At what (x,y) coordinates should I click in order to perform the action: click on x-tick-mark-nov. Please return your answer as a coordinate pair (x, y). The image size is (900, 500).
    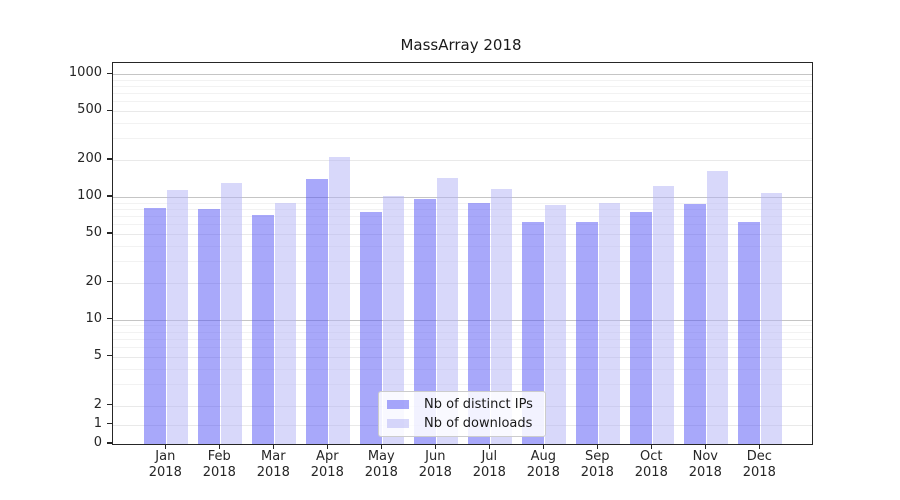
    Looking at the image, I should click on (705, 446).